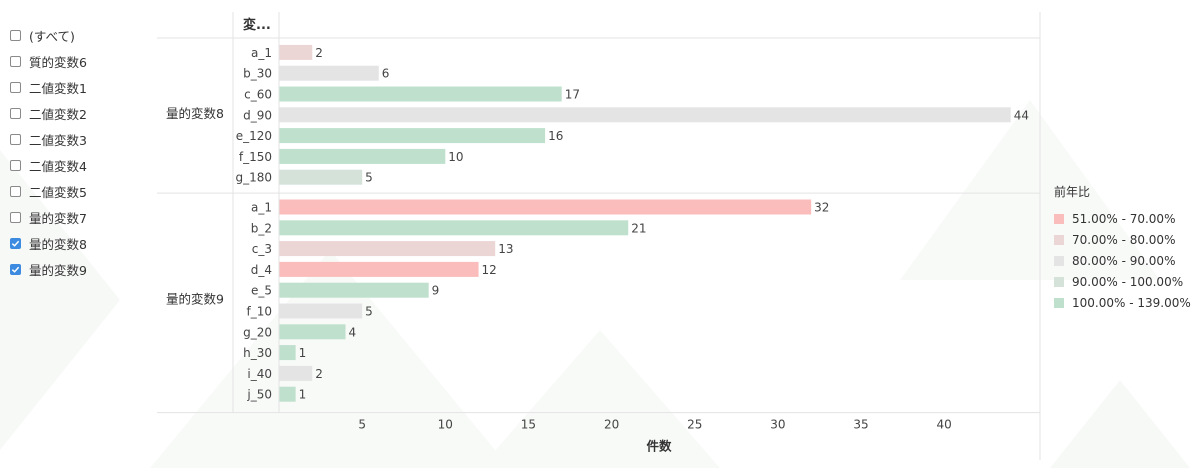 The height and width of the screenshot is (472, 1200). I want to click on legend-item: 80.00% - 90.00%, so click(1122, 260).